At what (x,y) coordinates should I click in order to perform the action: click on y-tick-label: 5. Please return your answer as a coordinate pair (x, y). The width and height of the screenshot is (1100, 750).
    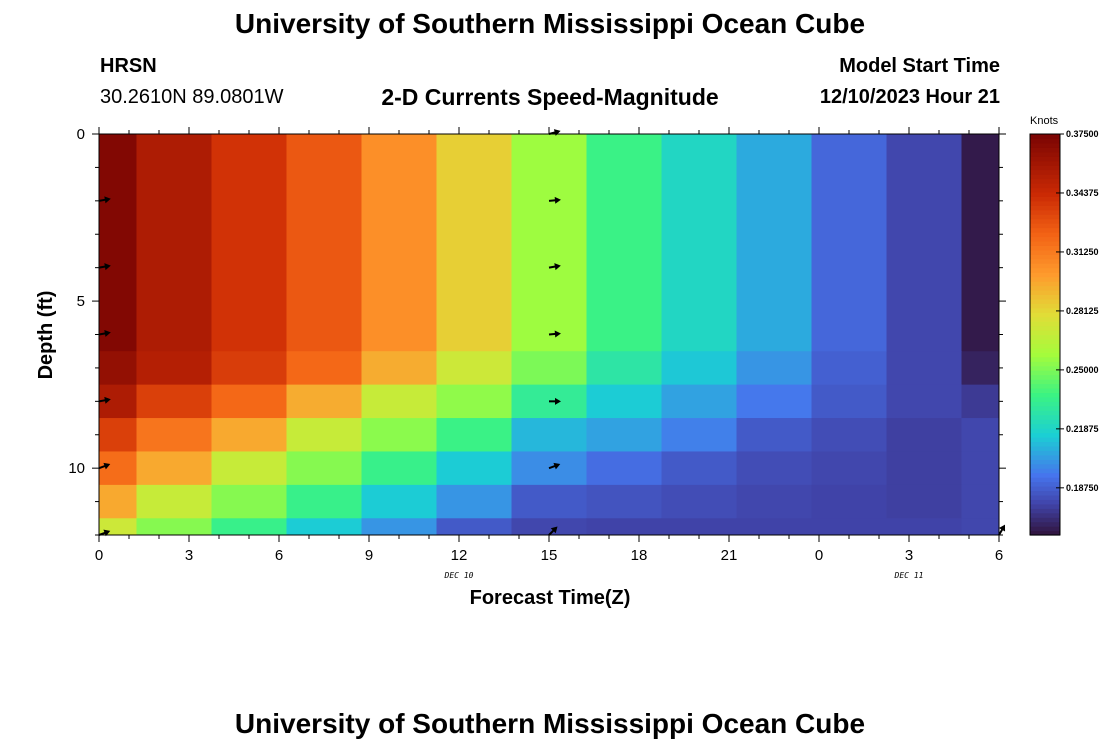
    Looking at the image, I should click on (81, 301).